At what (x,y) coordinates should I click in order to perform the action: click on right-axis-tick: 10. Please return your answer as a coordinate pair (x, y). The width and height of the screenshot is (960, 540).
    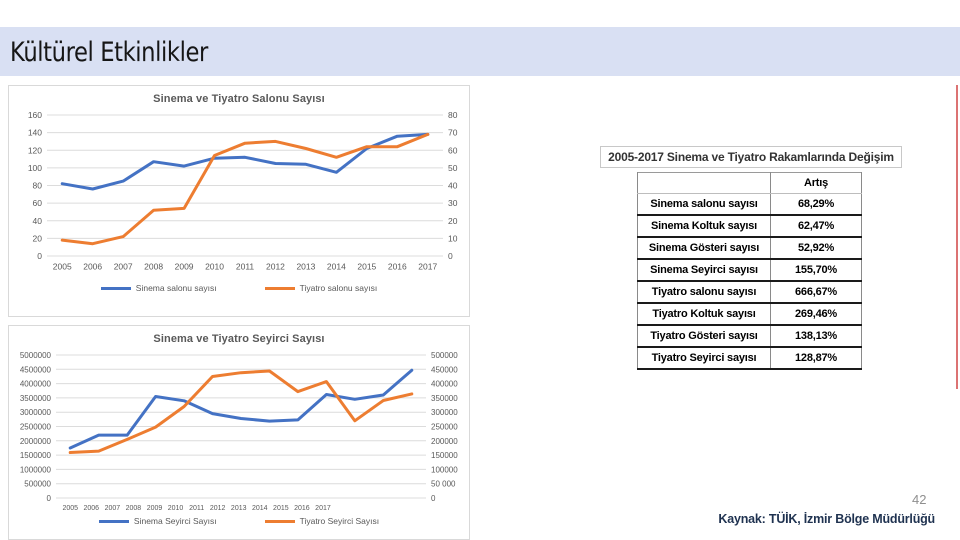
    Looking at the image, I should click on (453, 238).